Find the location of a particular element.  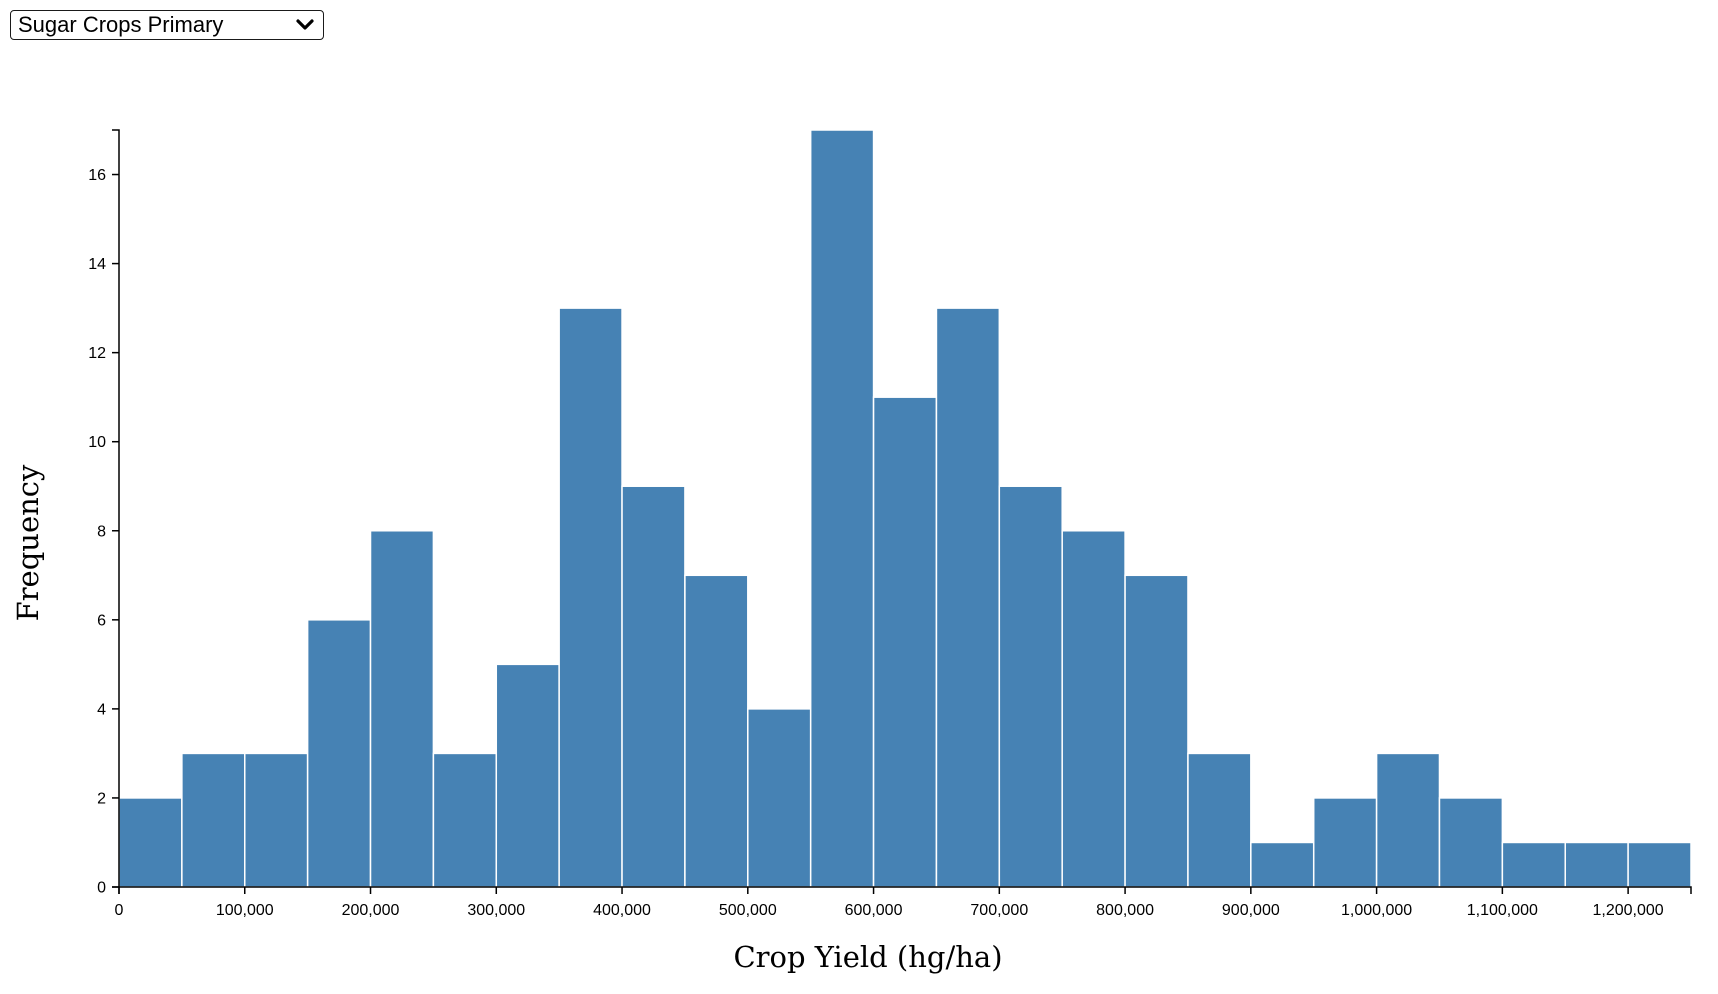

x-tick-label: 900,000 is located at coordinates (1251, 910).